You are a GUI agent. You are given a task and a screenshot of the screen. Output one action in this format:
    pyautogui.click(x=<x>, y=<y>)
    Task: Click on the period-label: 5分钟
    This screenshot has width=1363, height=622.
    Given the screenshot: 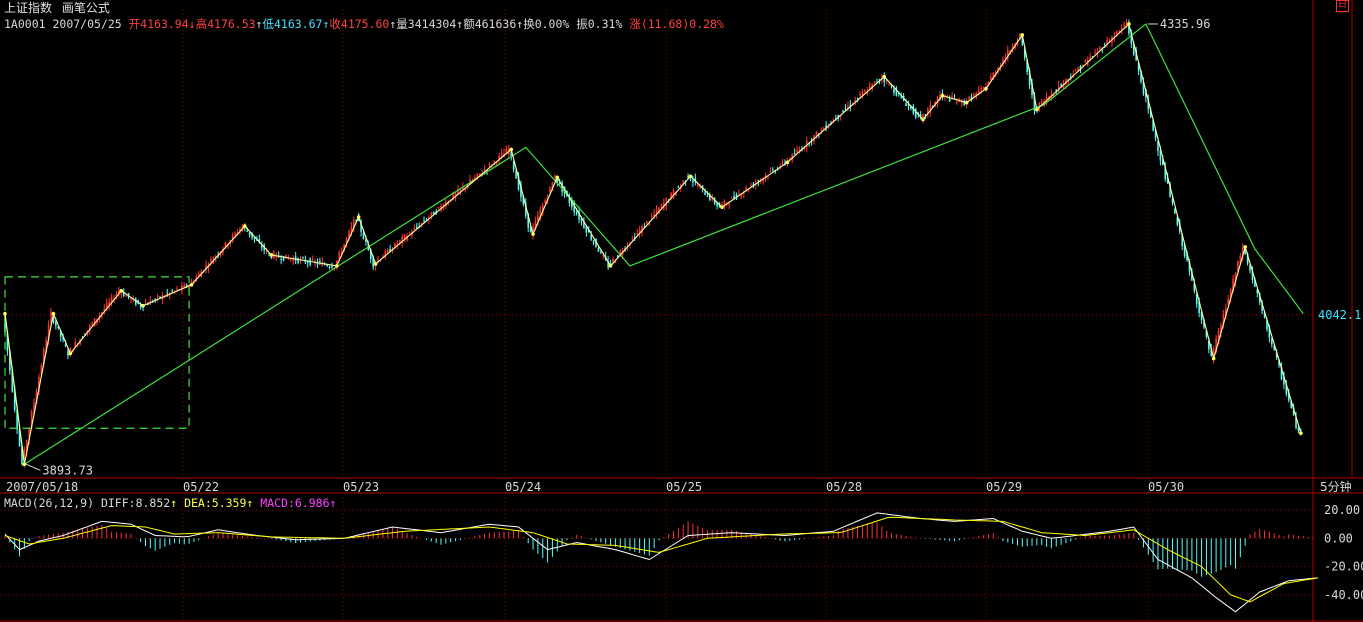 What is the action you would take?
    pyautogui.click(x=1336, y=486)
    